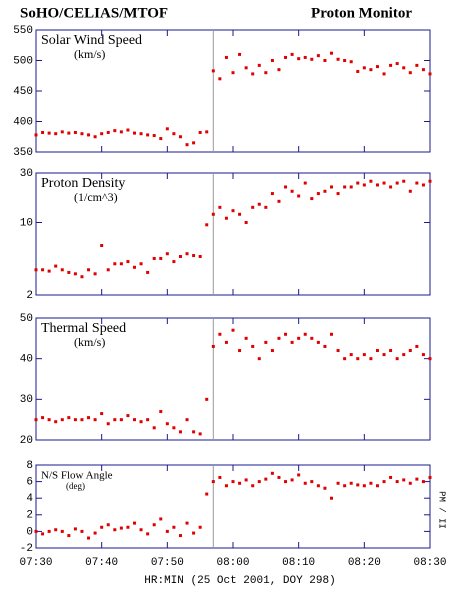 This screenshot has width=450, height=600. I want to click on y-tick-label: 500, so click(23, 61).